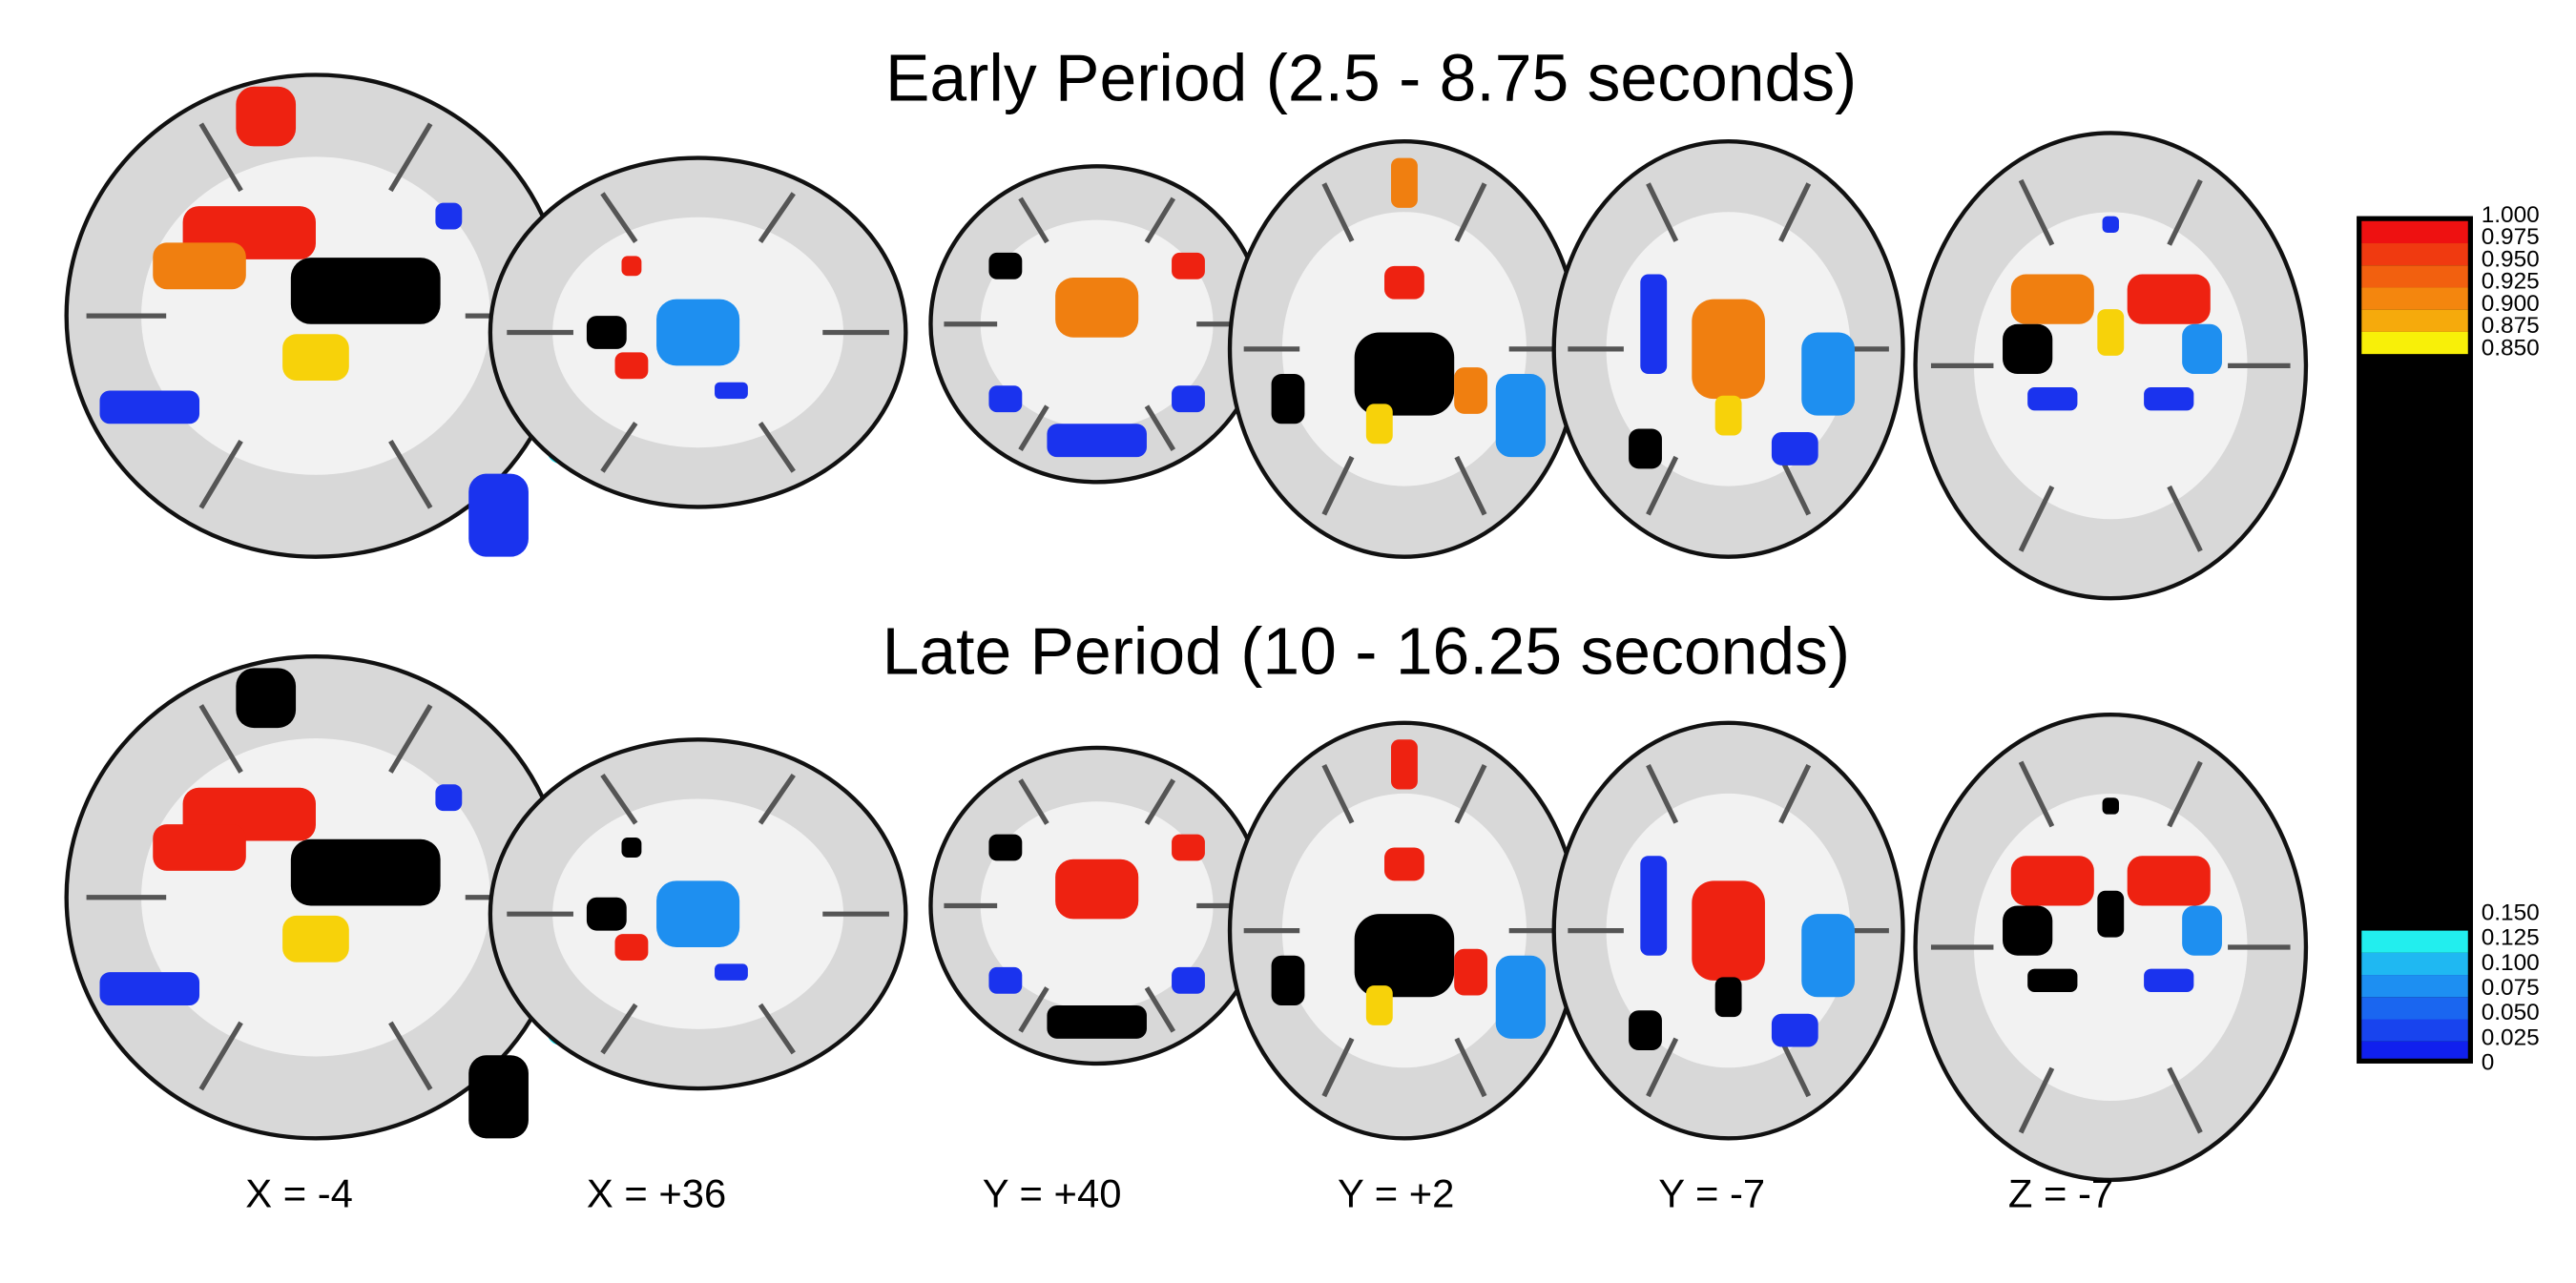  What do you see at coordinates (2511, 282) in the screenshot?
I see `colorbar-label: 0.925` at bounding box center [2511, 282].